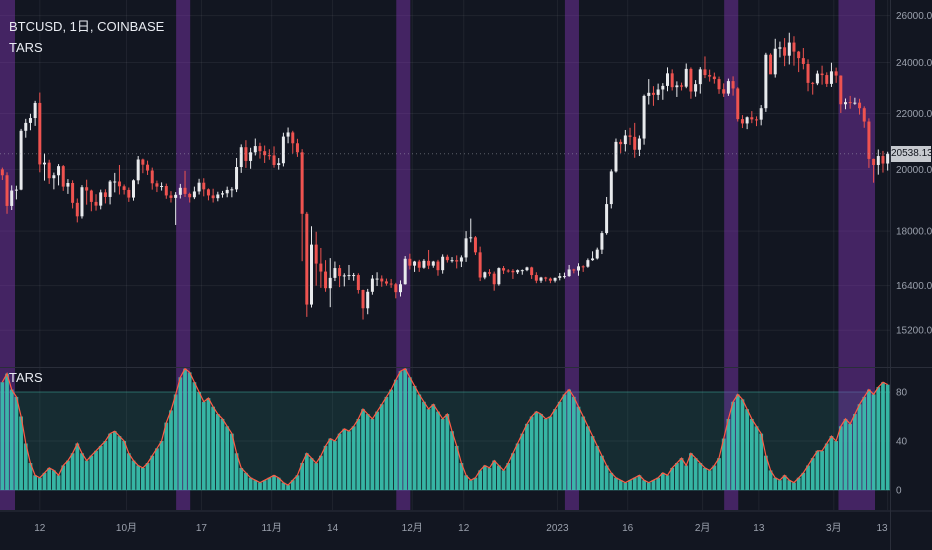 Image resolution: width=932 pixels, height=550 pixels. What do you see at coordinates (26, 47) in the screenshot?
I see `indicator-legend-main: TARS` at bounding box center [26, 47].